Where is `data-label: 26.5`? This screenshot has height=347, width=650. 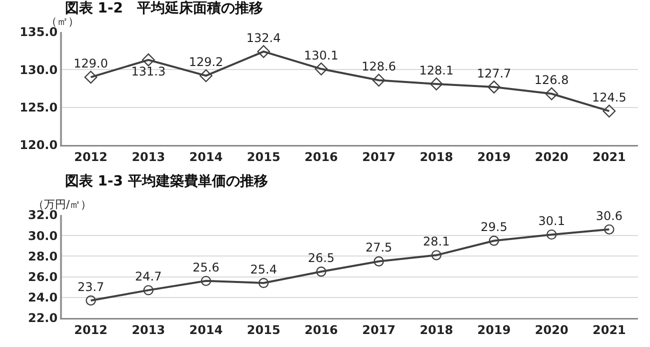 data-label: 26.5 is located at coordinates (321, 258).